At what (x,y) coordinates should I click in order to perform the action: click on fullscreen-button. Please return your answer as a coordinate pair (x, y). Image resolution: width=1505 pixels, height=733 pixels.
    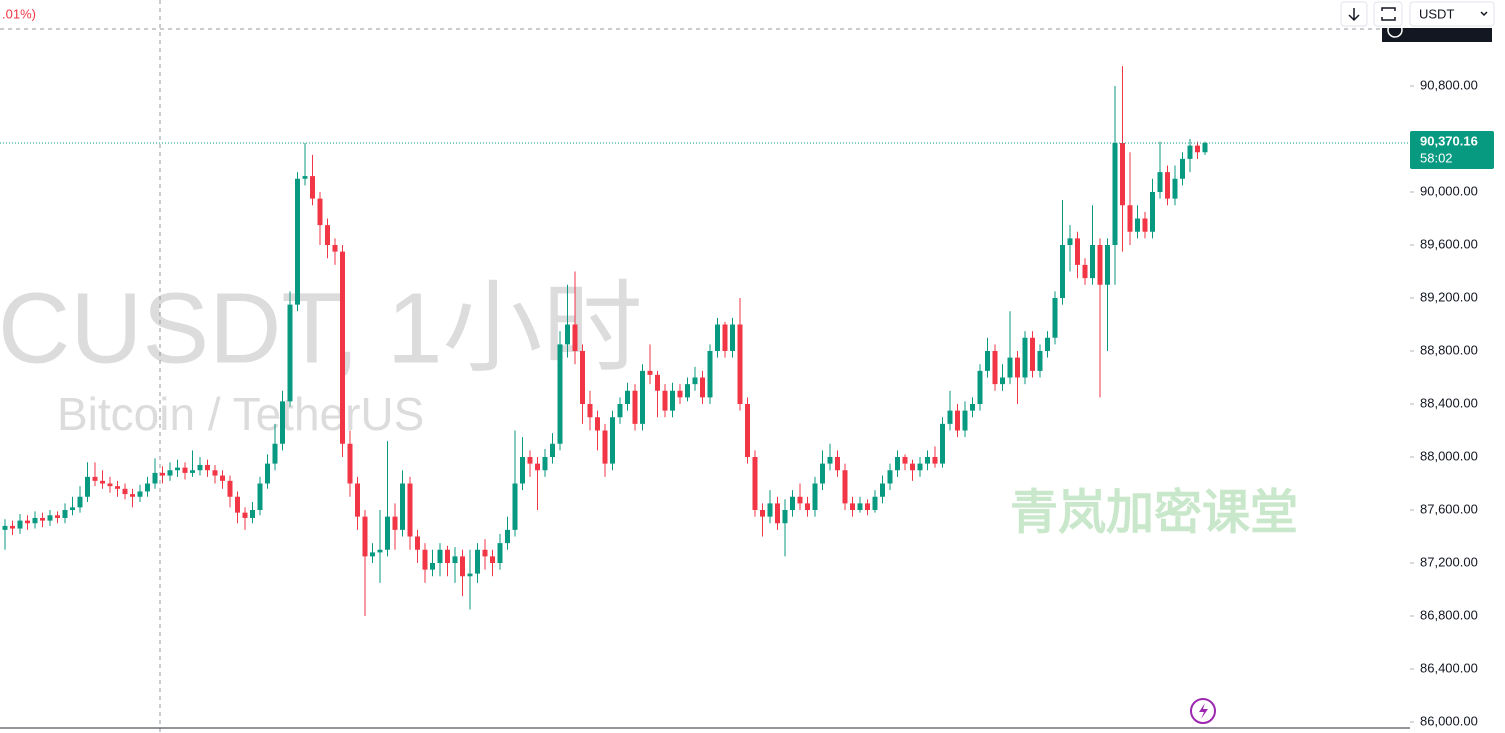
    Looking at the image, I should click on (1388, 14).